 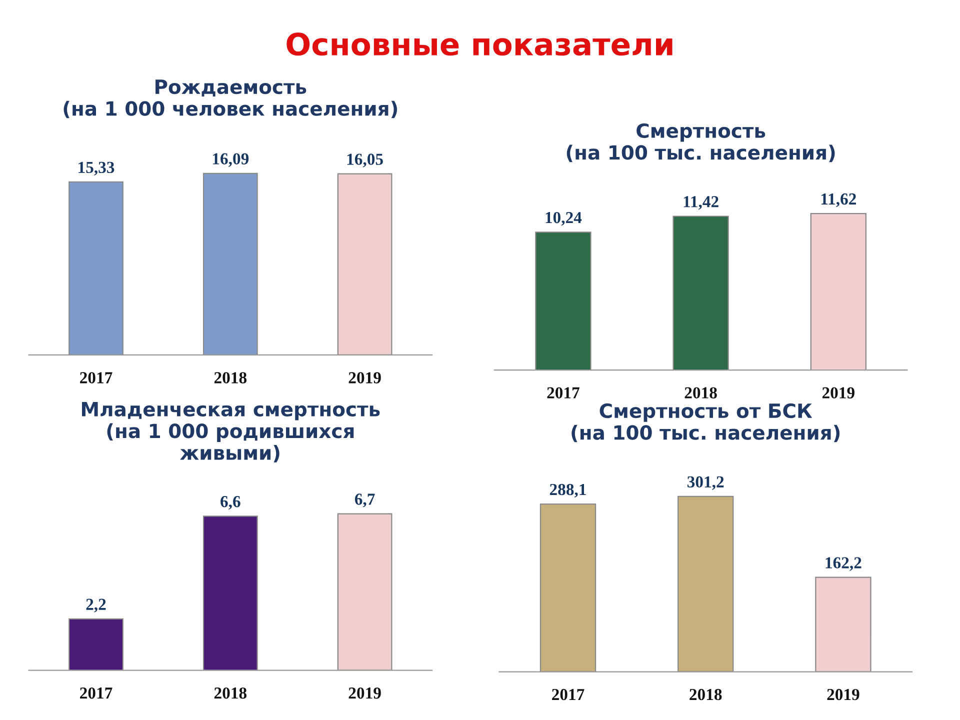 I want to click on data-label: 11,42, so click(x=701, y=203).